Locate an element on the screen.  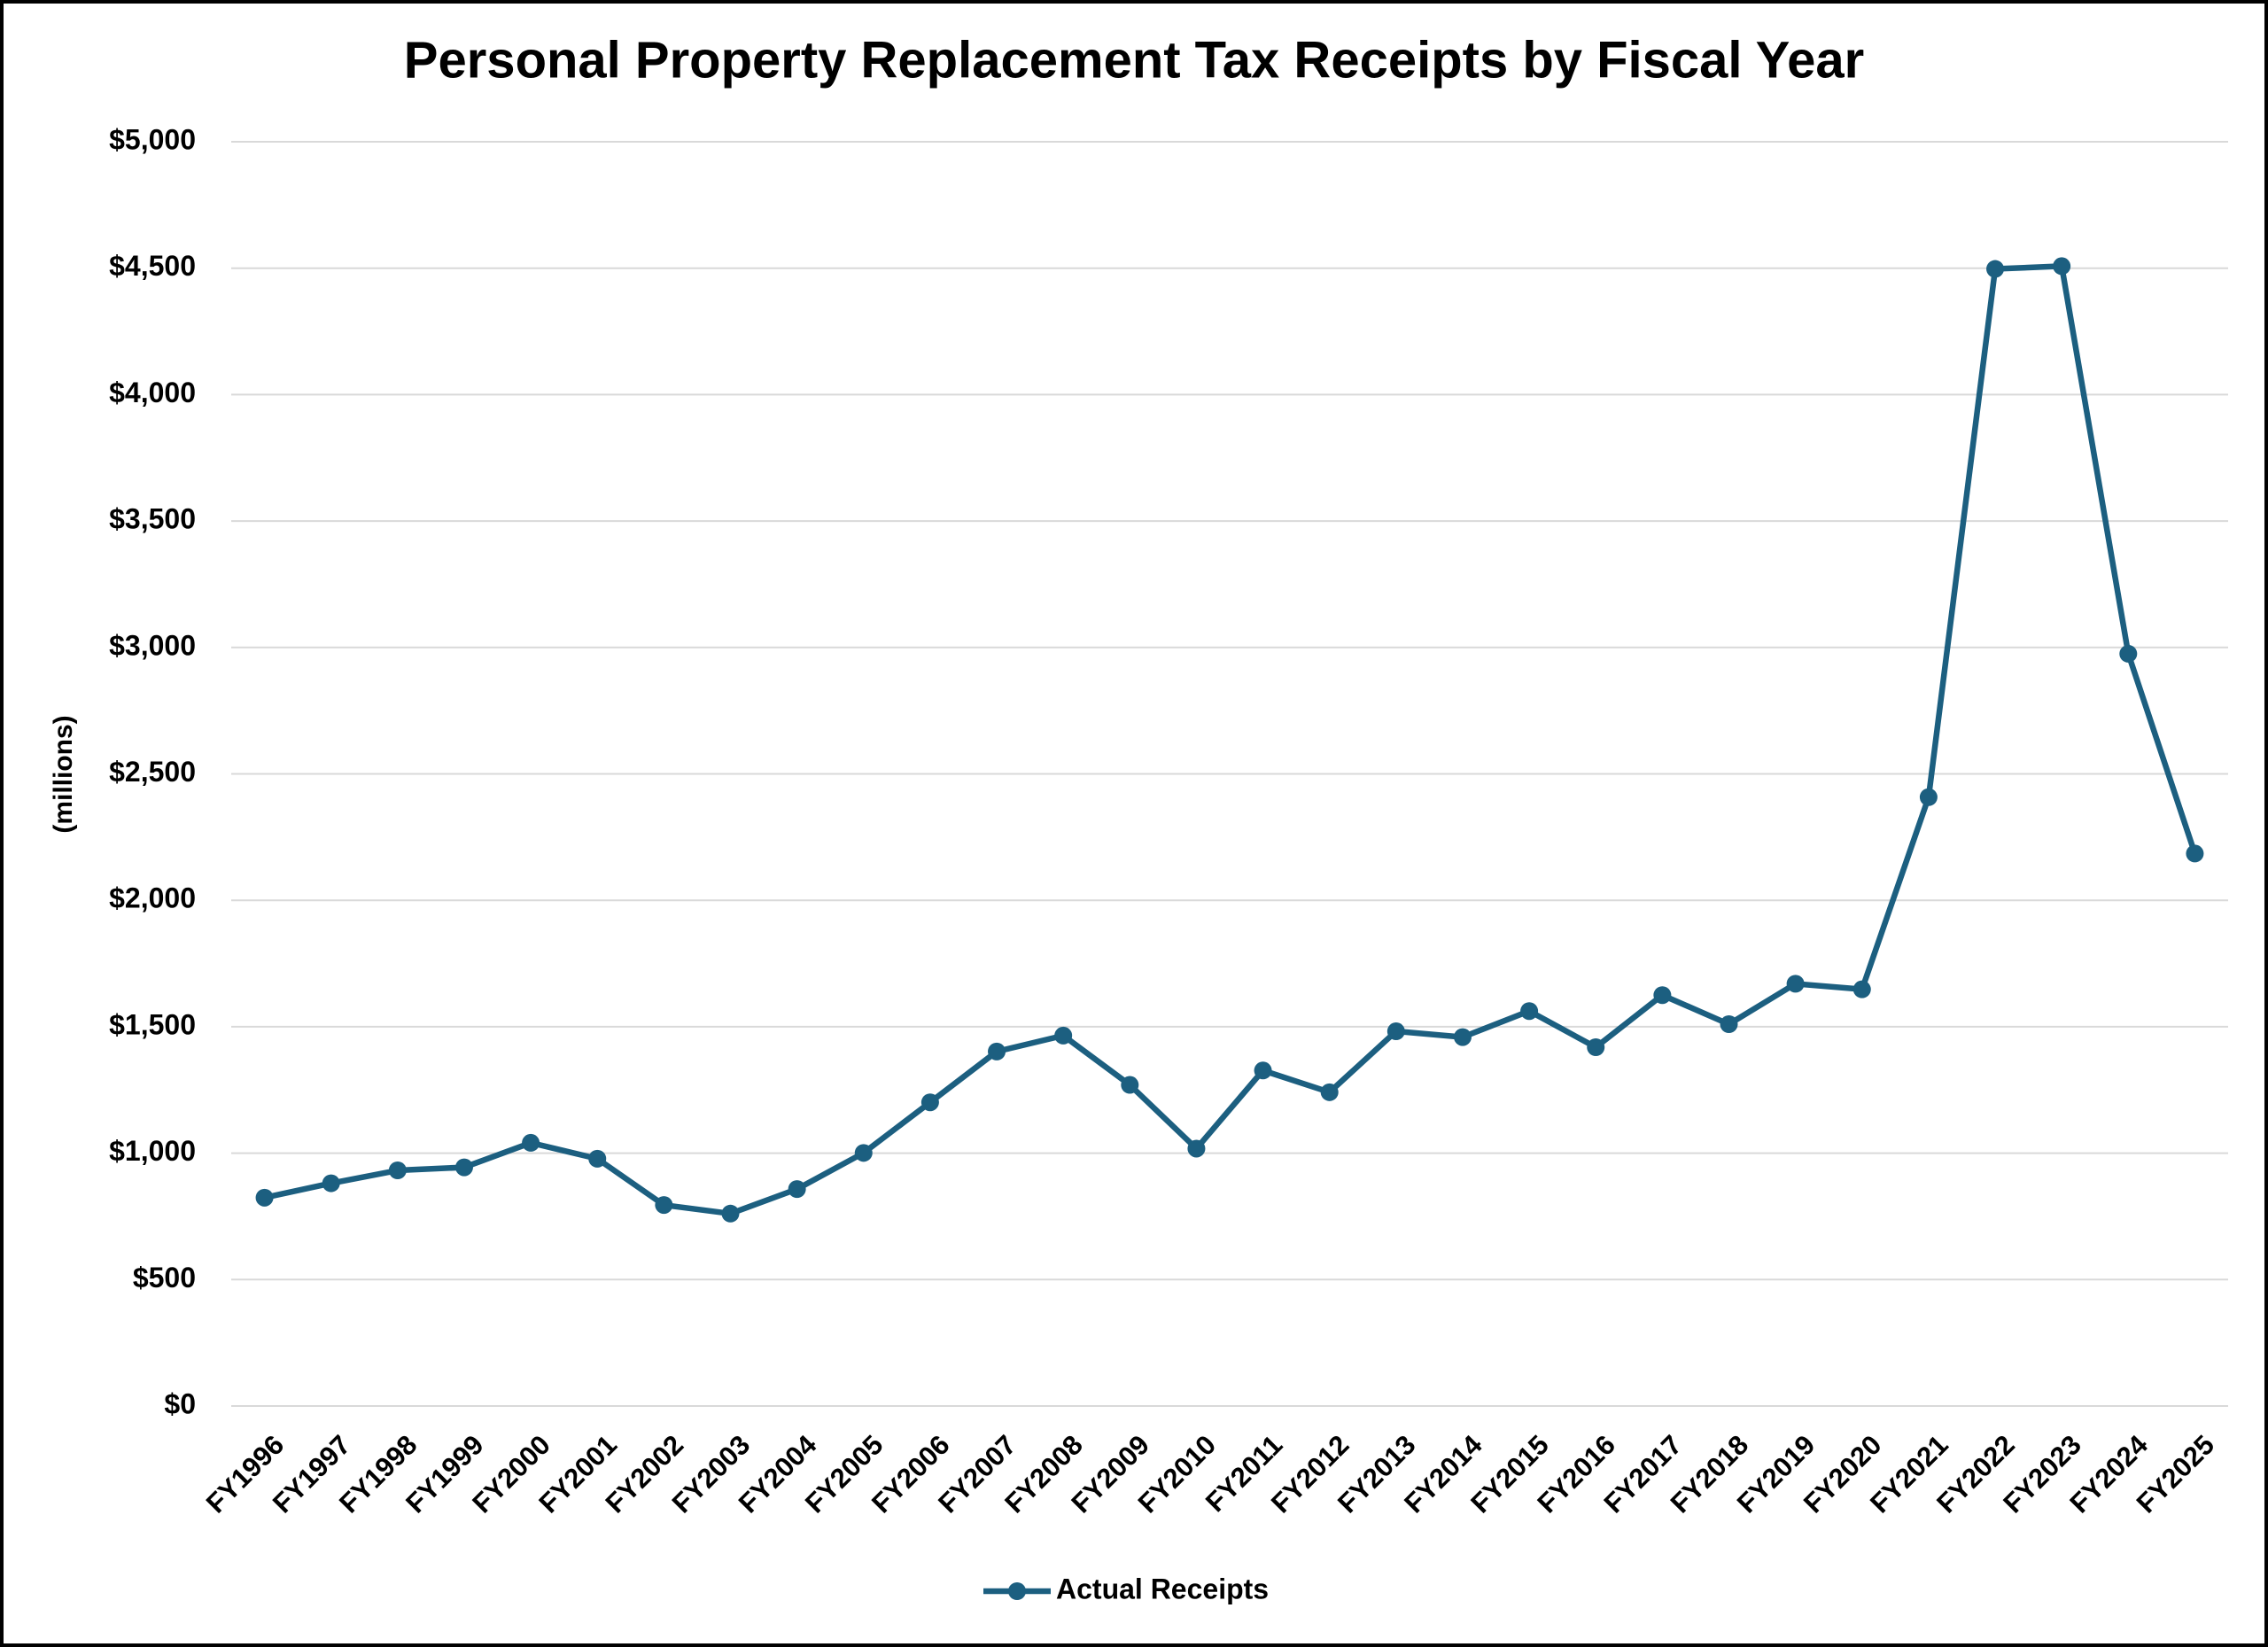
y-tick-label: $4,500 is located at coordinates (152, 266).